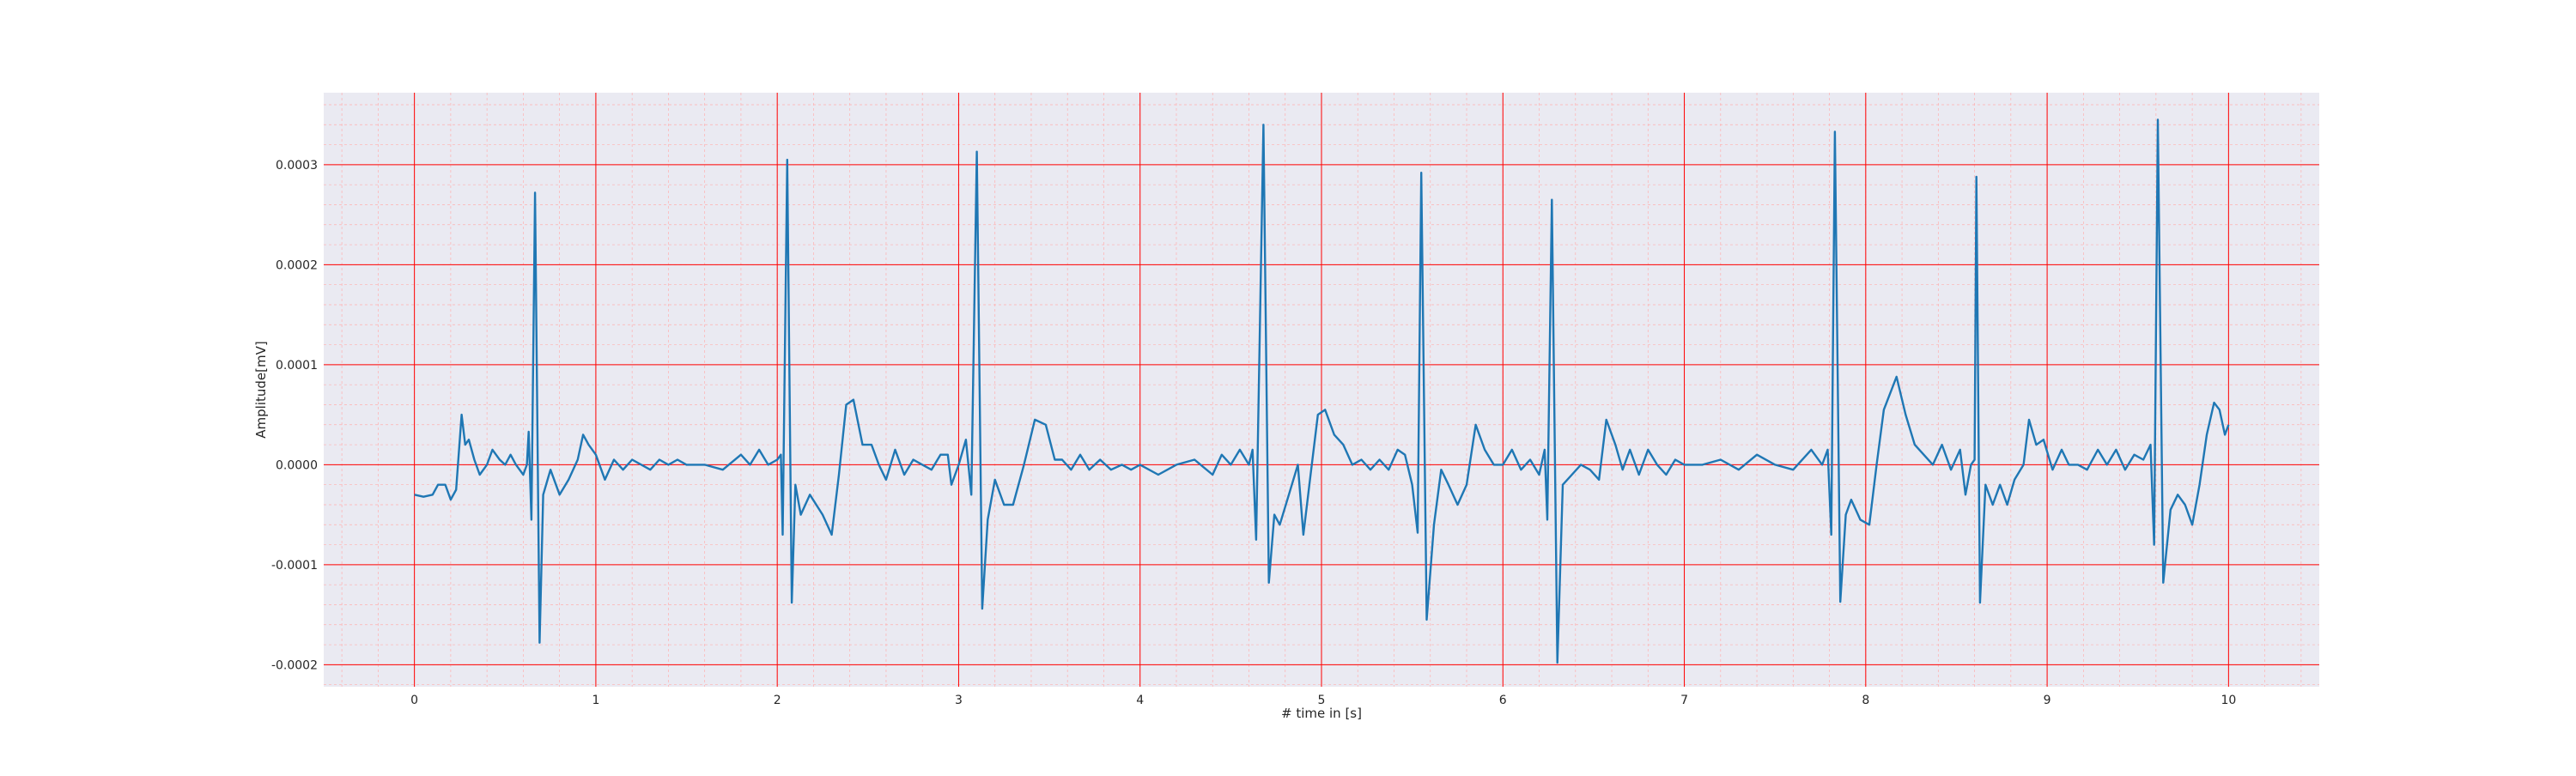 This screenshot has width=2576, height=776. What do you see at coordinates (297, 366) in the screenshot?
I see `y-tick-label: 0.0001` at bounding box center [297, 366].